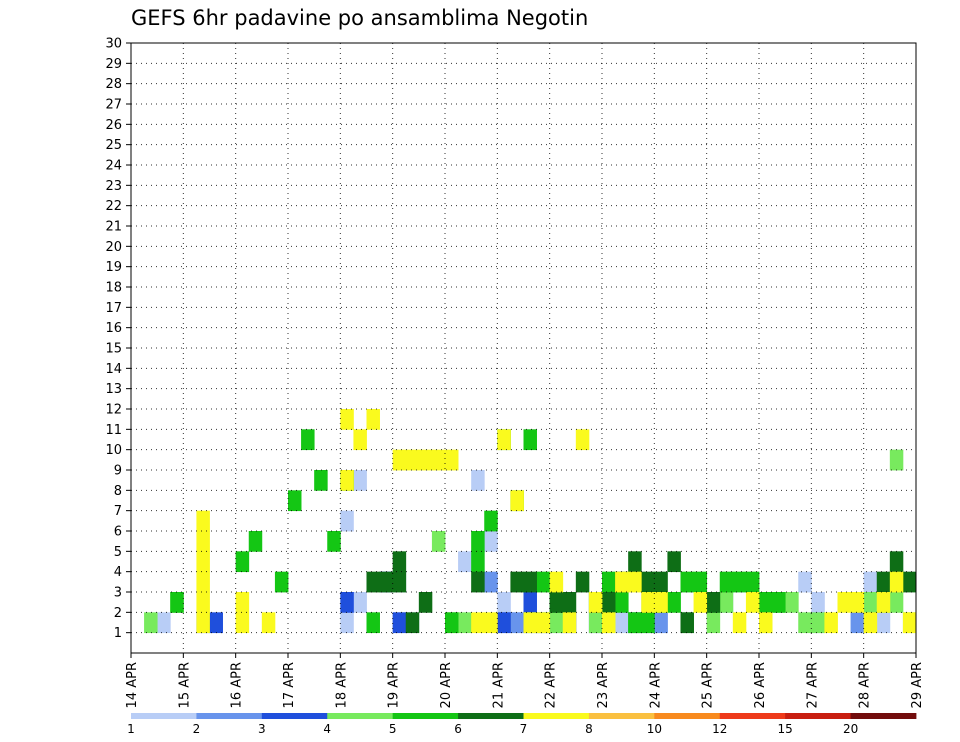  I want to click on legend-label: 10, so click(654, 729).